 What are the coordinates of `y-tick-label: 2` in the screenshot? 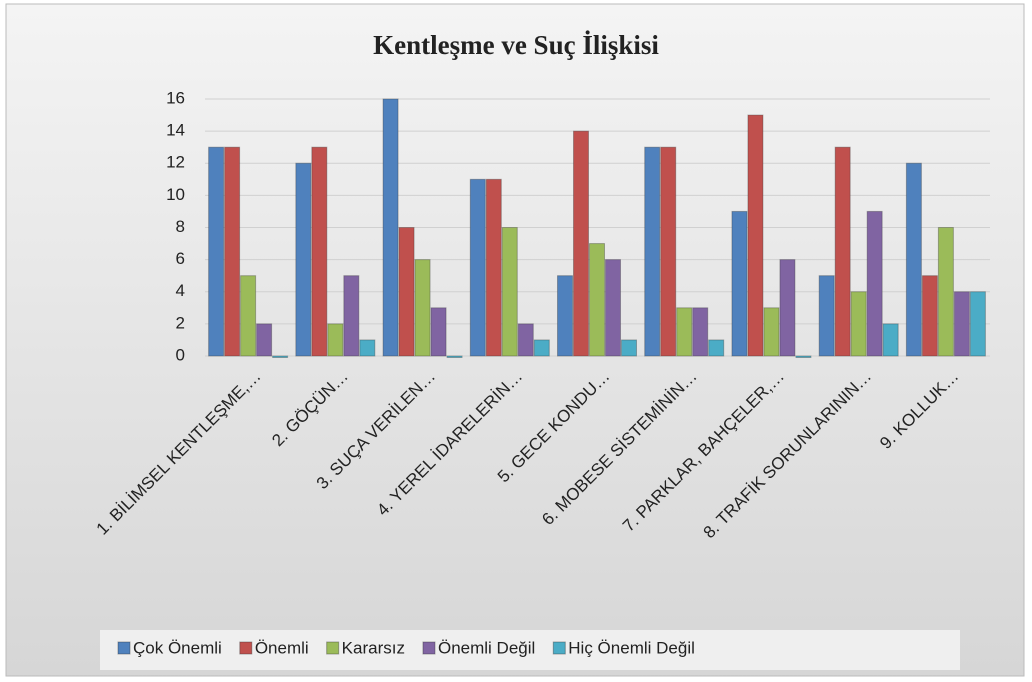 It's located at (180, 322).